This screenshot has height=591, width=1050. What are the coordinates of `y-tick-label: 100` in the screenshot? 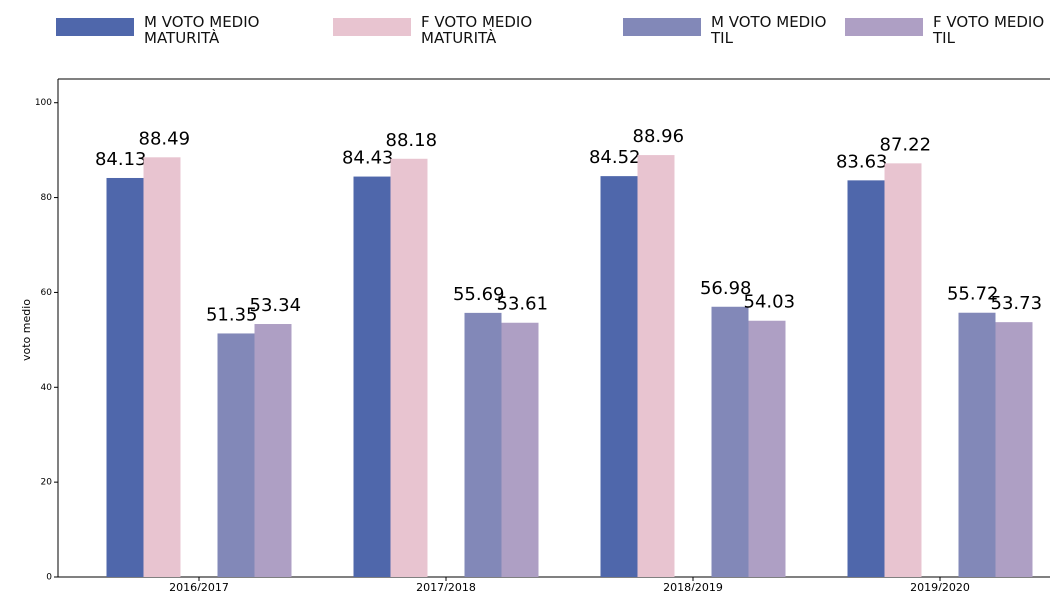 It's located at (43, 103).